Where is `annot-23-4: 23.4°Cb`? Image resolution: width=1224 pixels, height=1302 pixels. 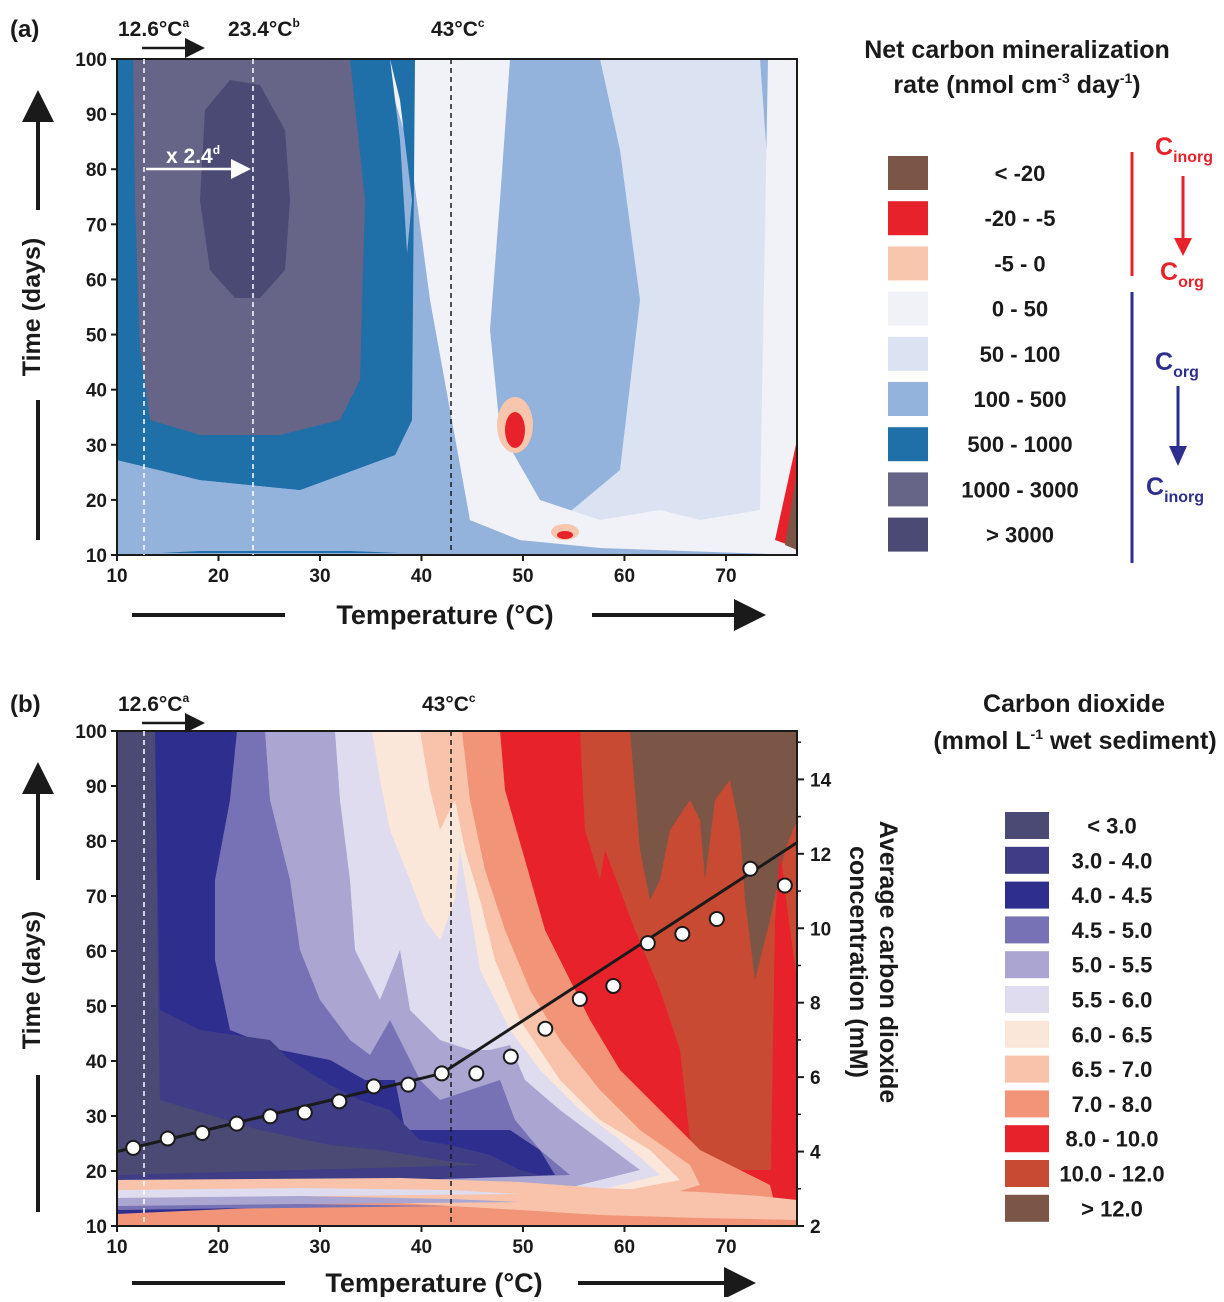 annot-23-4: 23.4°Cb is located at coordinates (264, 28).